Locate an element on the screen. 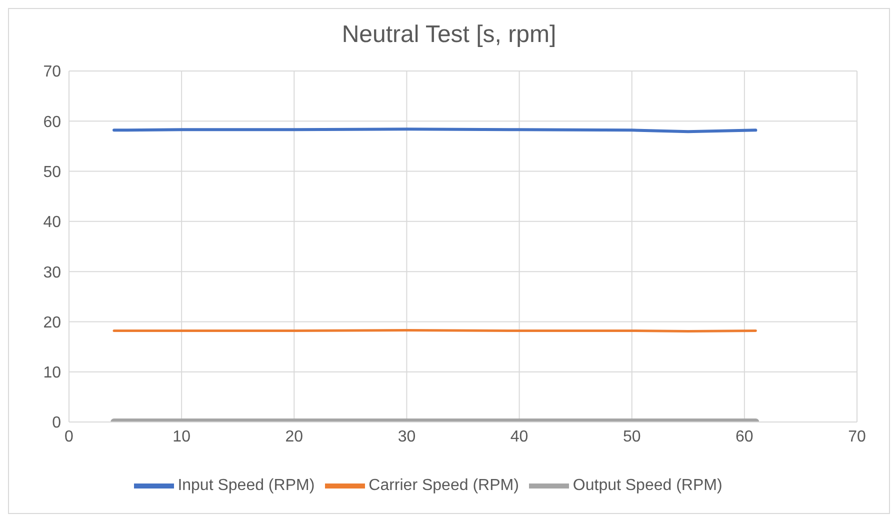 The height and width of the screenshot is (520, 896). legend-label: Input Speed (RPM) is located at coordinates (246, 485).